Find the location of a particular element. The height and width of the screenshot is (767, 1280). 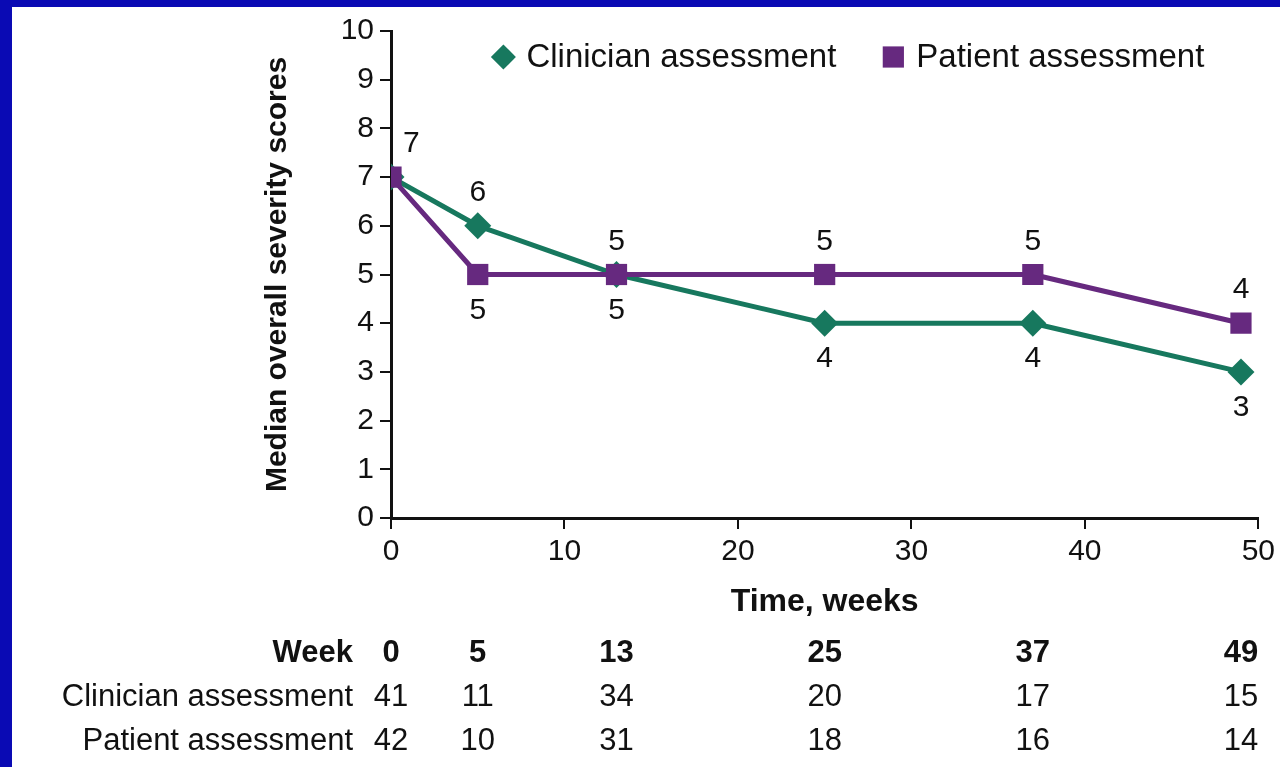

y-tick-label: 10 is located at coordinates (357, 29).